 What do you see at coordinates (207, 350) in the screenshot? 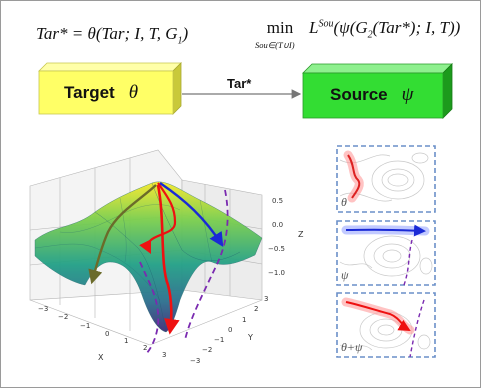
I see `y-tick: −2` at bounding box center [207, 350].